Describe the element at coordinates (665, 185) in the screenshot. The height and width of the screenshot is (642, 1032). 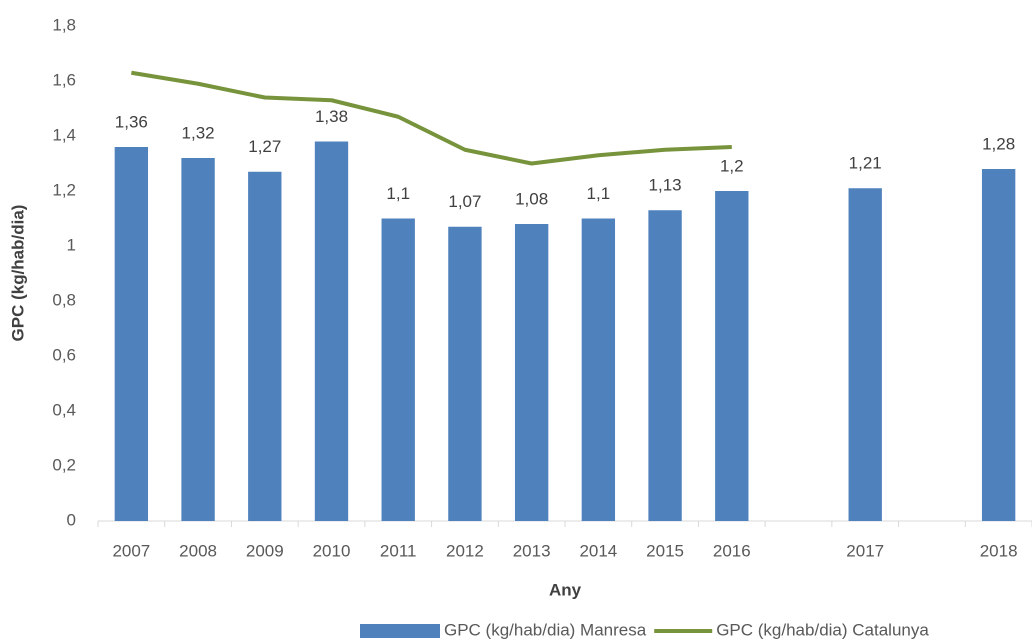
I see `data-label: 1,13` at that location.